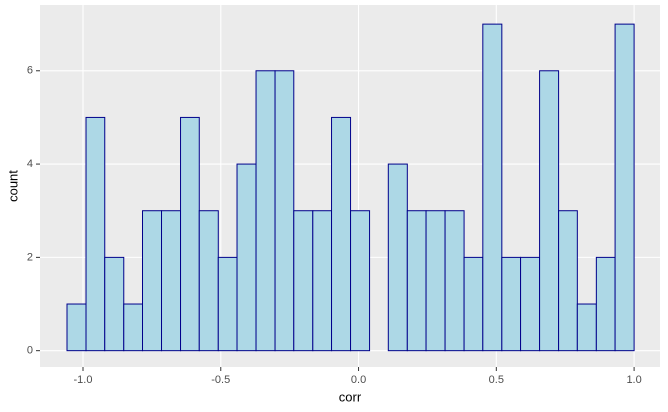 The width and height of the screenshot is (668, 412). Describe the element at coordinates (220, 380) in the screenshot. I see `x-tick-label: -0.5` at that location.